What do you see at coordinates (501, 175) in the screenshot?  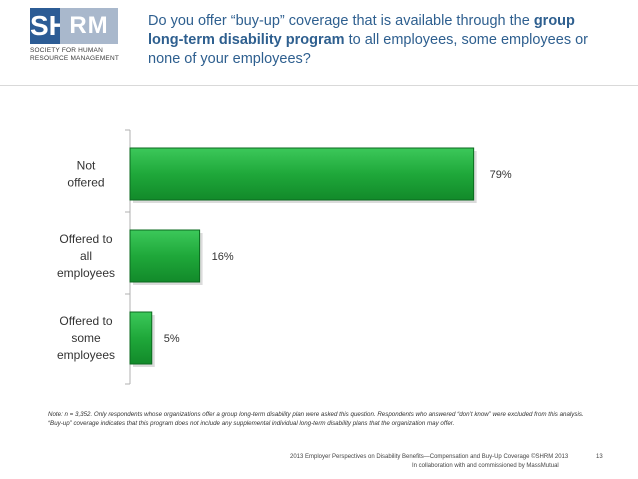 I see `value-label: 79%` at bounding box center [501, 175].